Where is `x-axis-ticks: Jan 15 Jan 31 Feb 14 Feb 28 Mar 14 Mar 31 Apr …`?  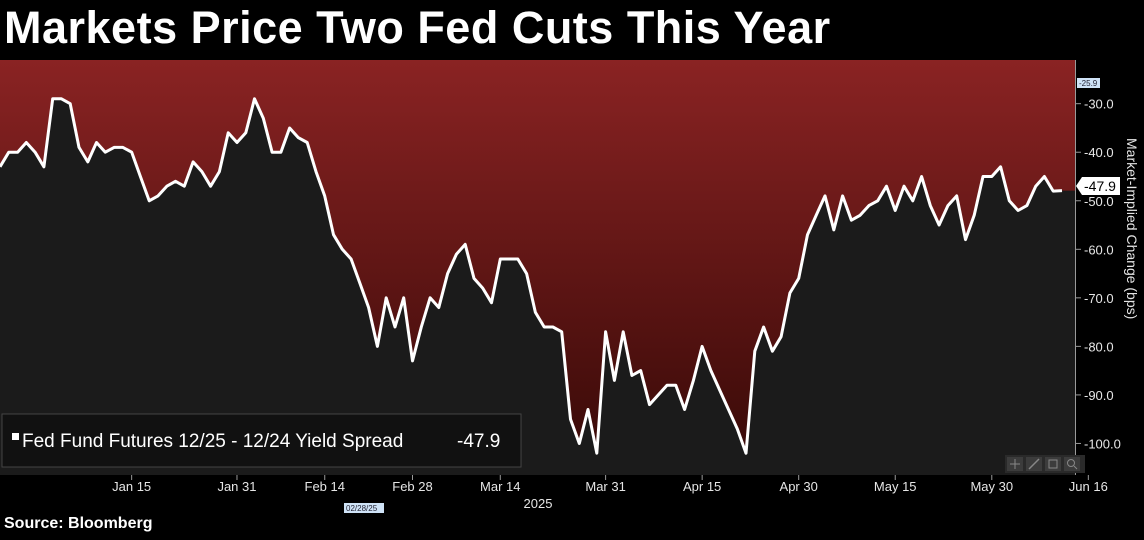
x-axis-ticks: Jan 15 Jan 31 Feb 14 Feb 28 Mar 14 Mar 31 Apr … is located at coordinates (610, 484).